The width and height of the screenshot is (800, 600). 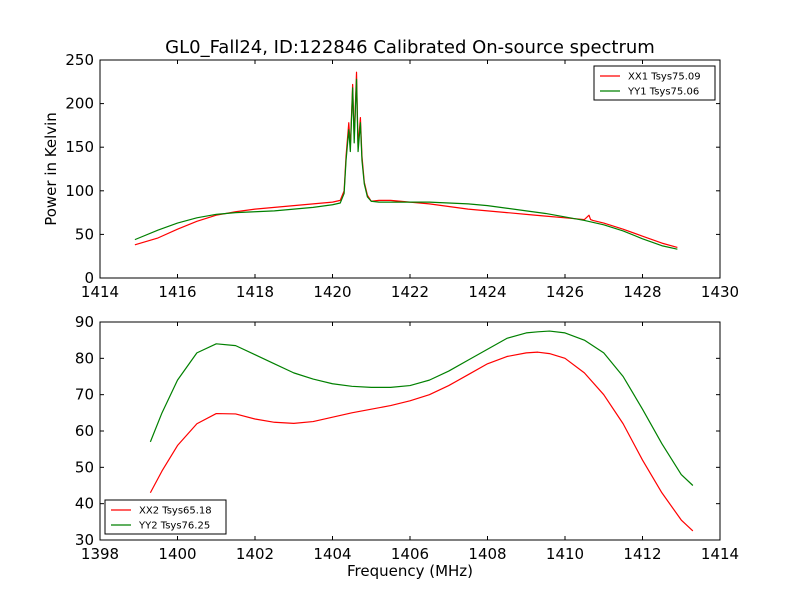 I want to click on x-tick-label: 1420, so click(x=332, y=292).